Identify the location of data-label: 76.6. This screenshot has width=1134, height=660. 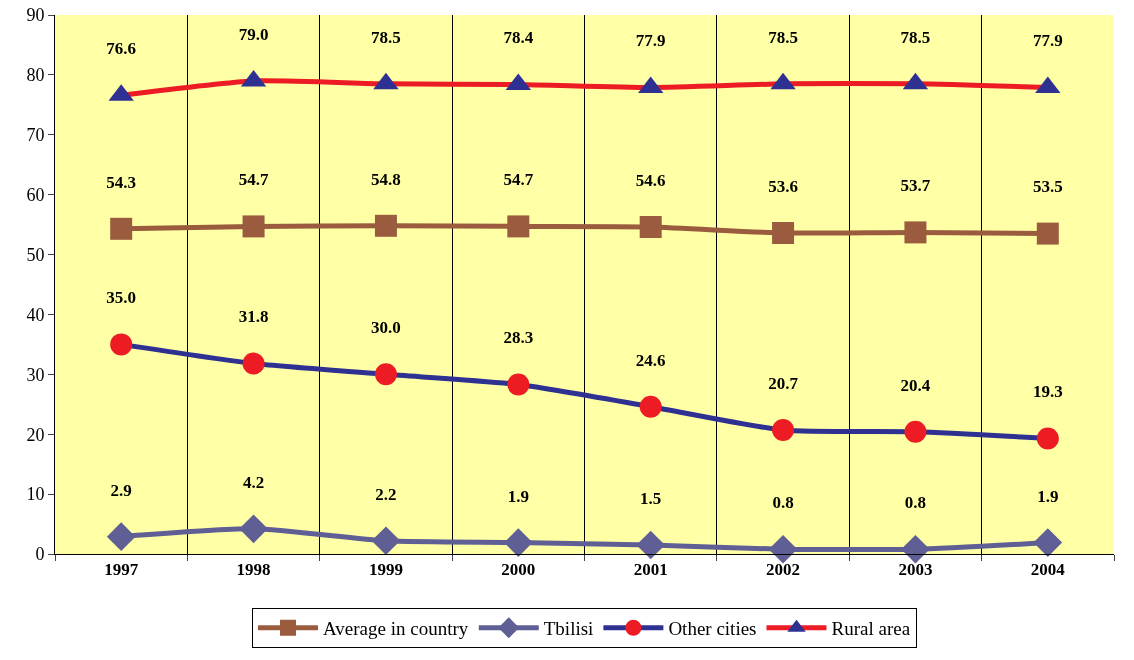
(121, 49).